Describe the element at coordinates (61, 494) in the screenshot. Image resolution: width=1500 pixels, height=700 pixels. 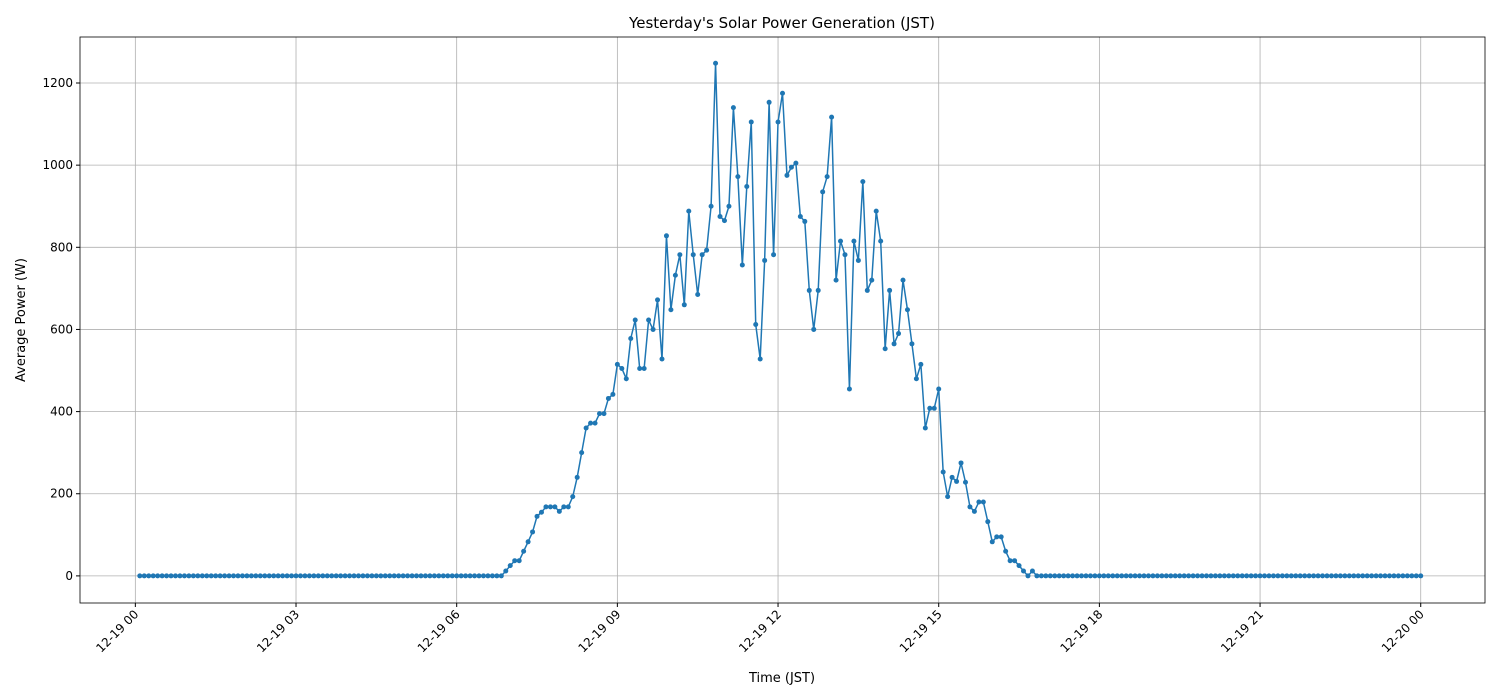
I see `y-tick-label: 200` at that location.